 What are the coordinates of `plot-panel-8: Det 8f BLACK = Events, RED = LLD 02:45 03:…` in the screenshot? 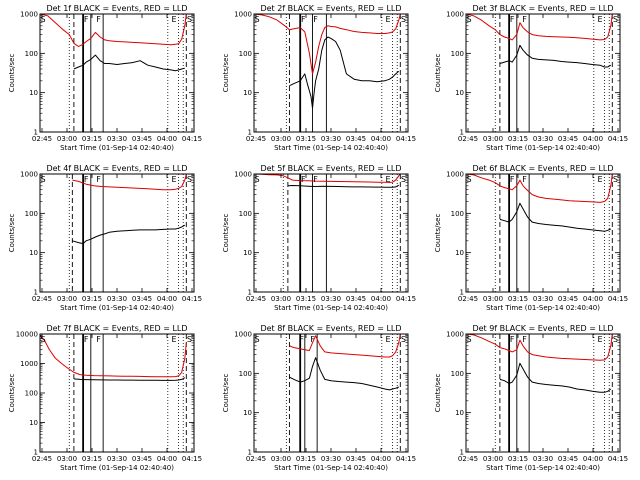 It's located at (319, 398).